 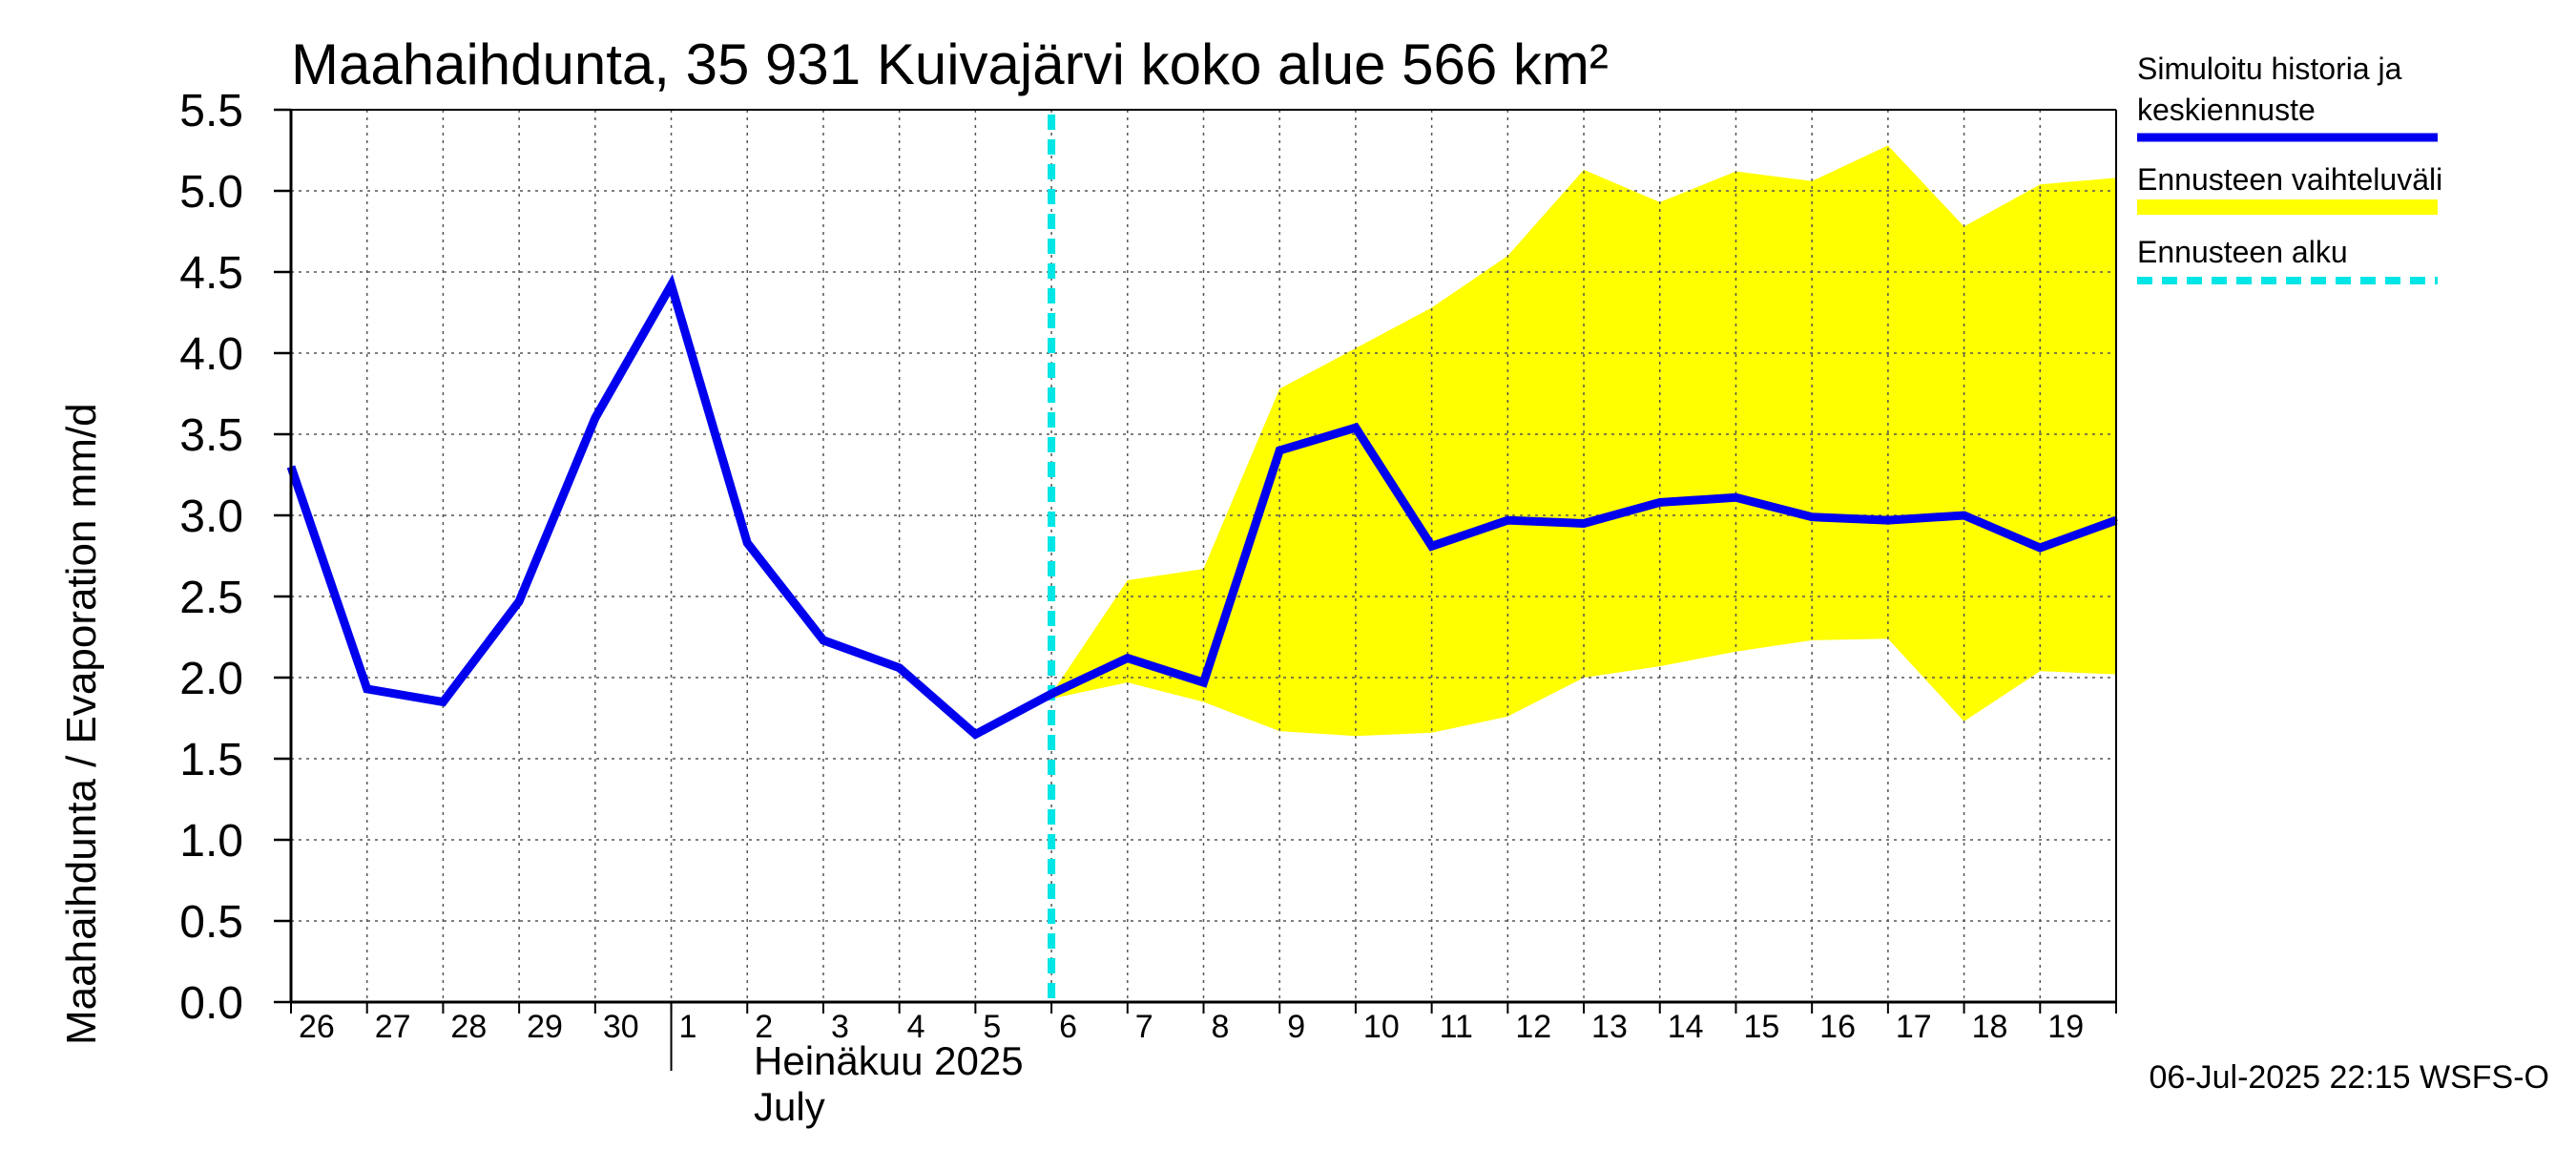 I want to click on y-tick-label: 1.0, so click(x=211, y=841).